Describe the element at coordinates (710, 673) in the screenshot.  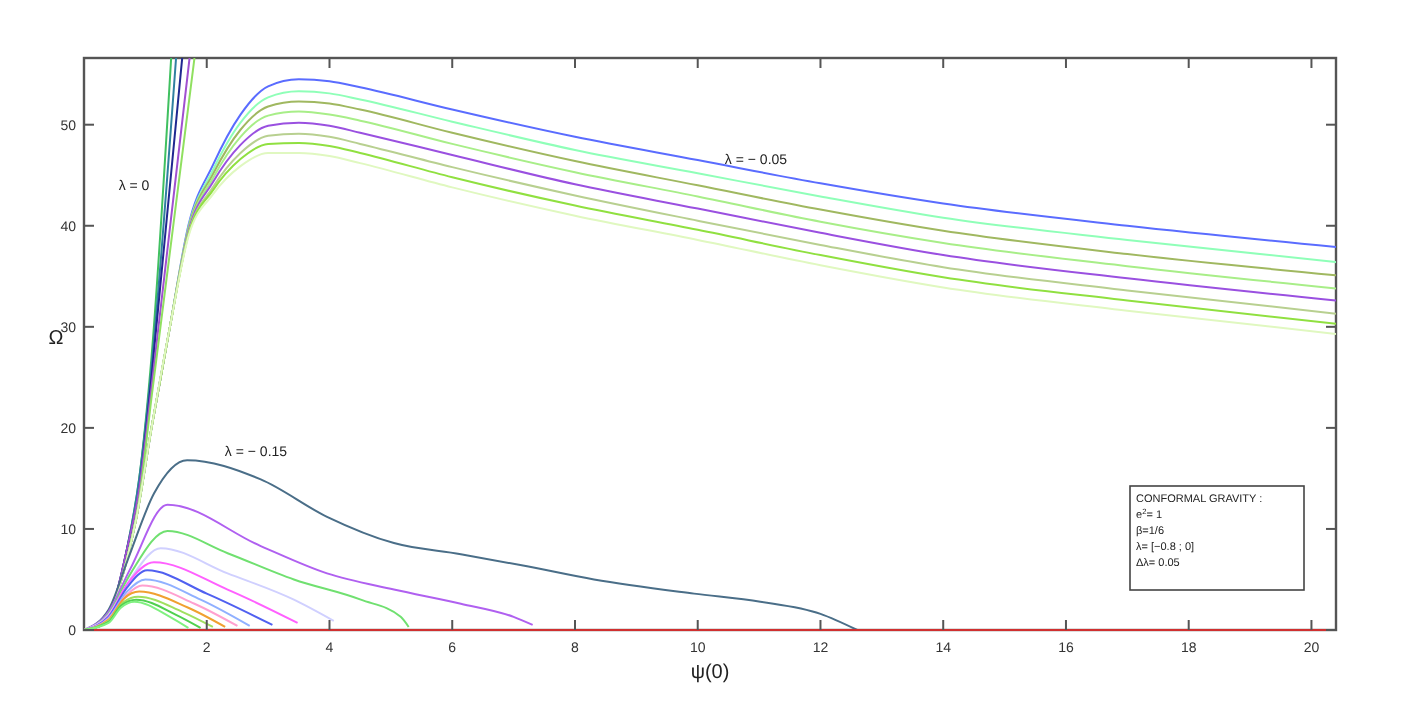
I see `x-axis-title: ψ(0)` at that location.